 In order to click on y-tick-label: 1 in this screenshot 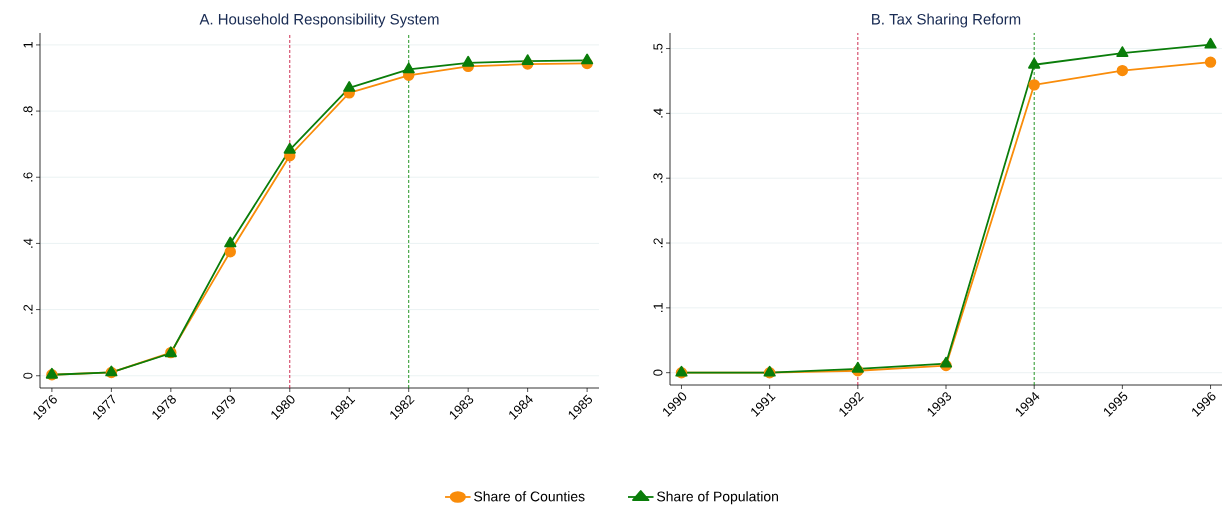, I will do `click(28, 44)`.